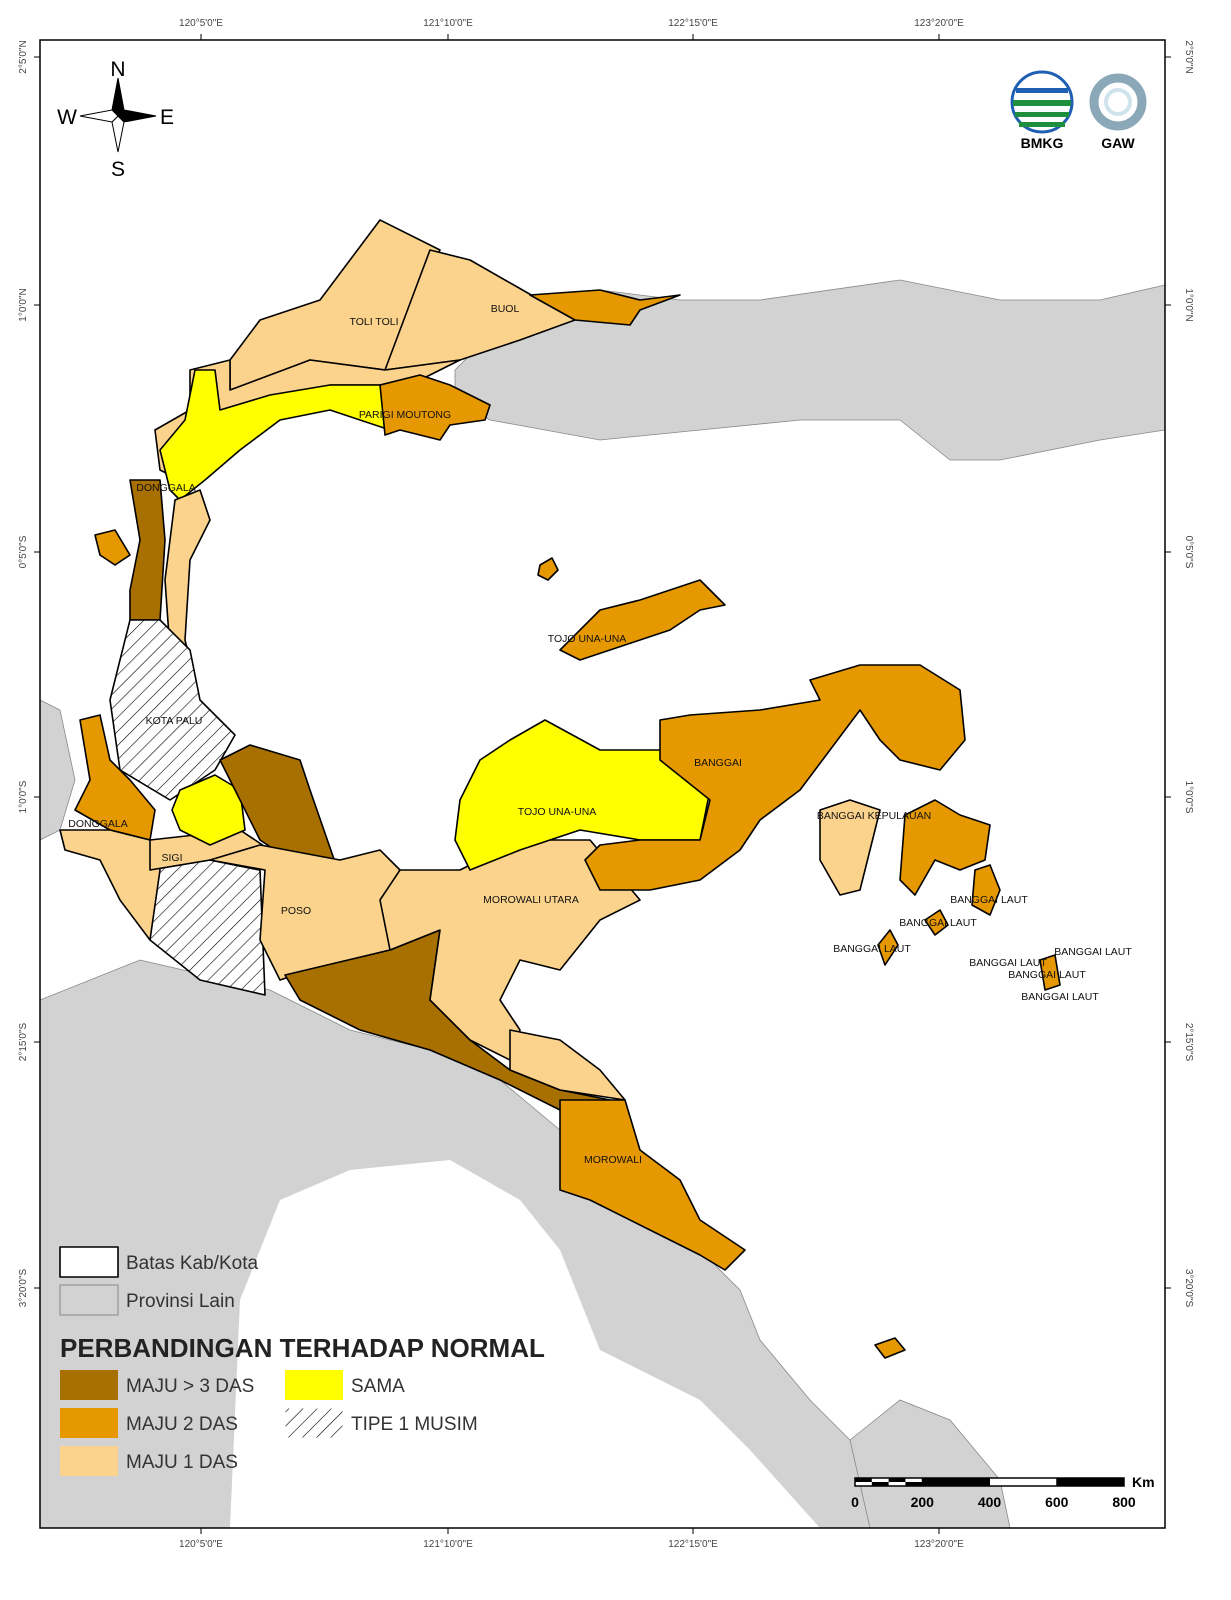 This screenshot has height=1600, width=1231. I want to click on lat-label: 1°0'0"S, so click(23, 796).